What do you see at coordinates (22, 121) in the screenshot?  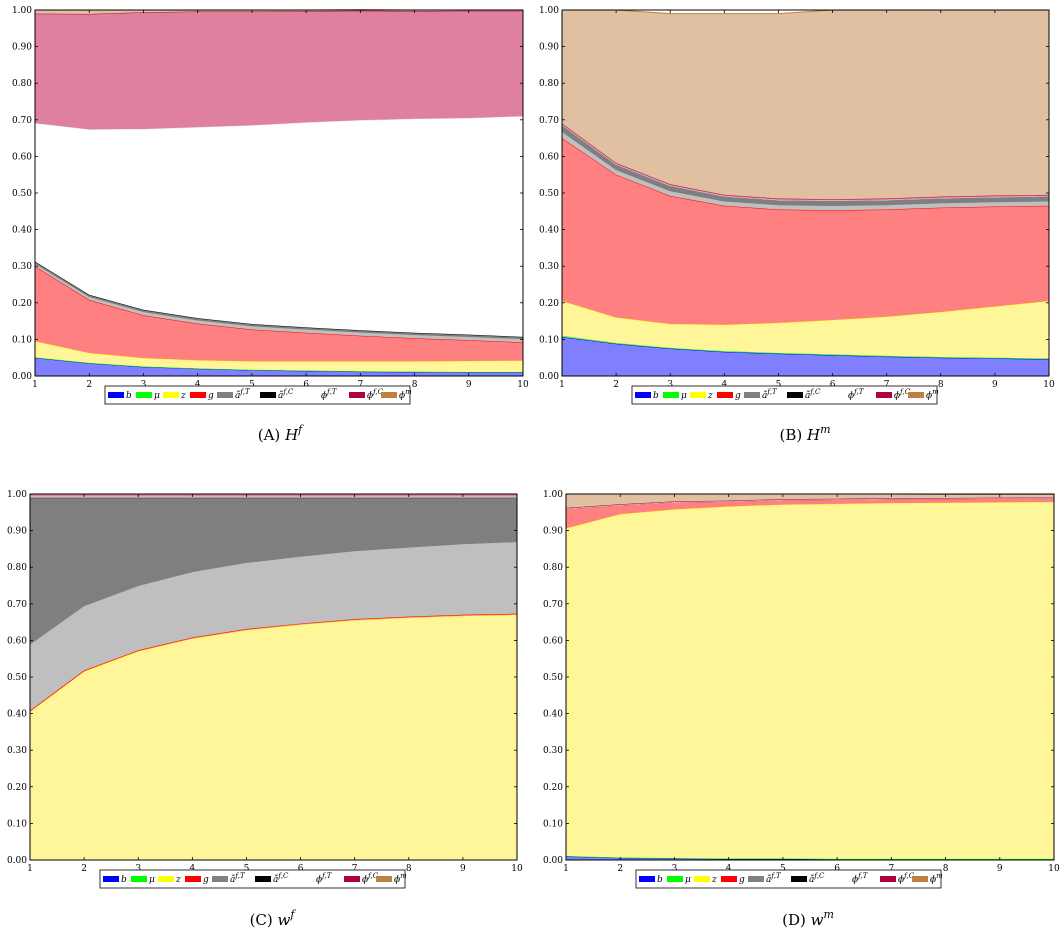 I see `y-tick-label: 0.70` at bounding box center [22, 121].